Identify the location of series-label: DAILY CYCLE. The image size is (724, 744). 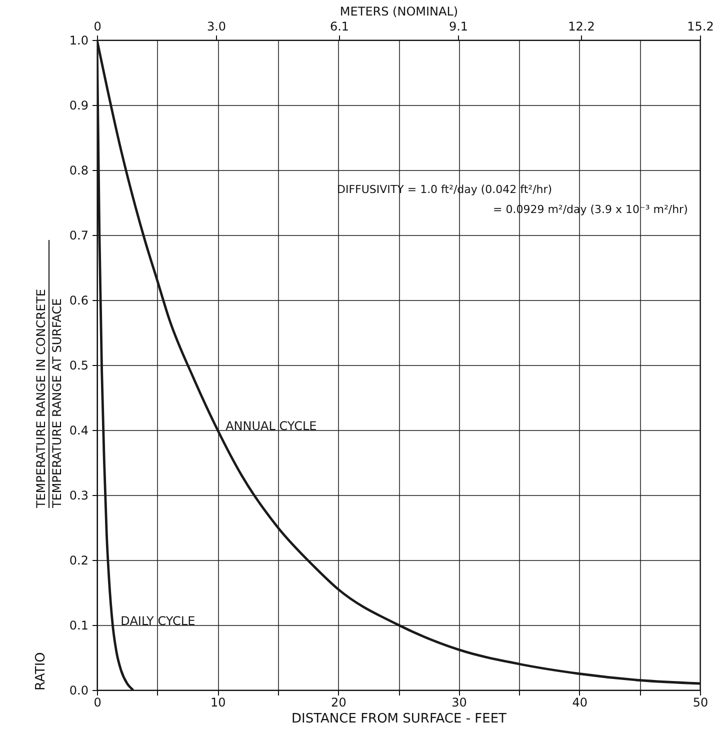
(158, 621).